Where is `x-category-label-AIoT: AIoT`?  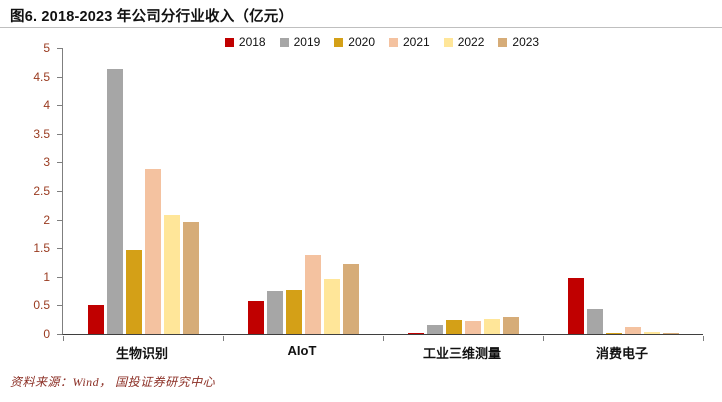 x-category-label-AIoT: AIoT is located at coordinates (302, 350).